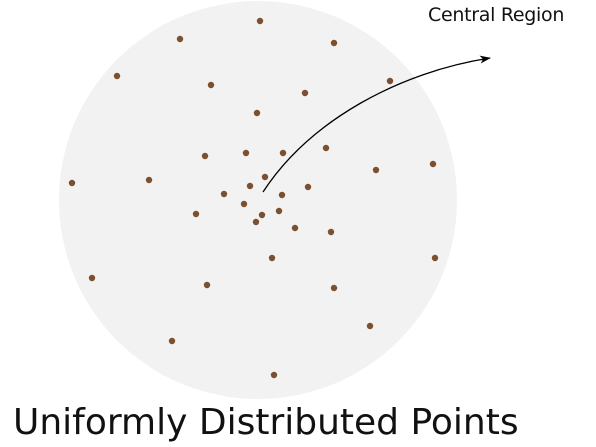 This screenshot has height=447, width=596. I want to click on central-region-label: Central Region, so click(496, 15).